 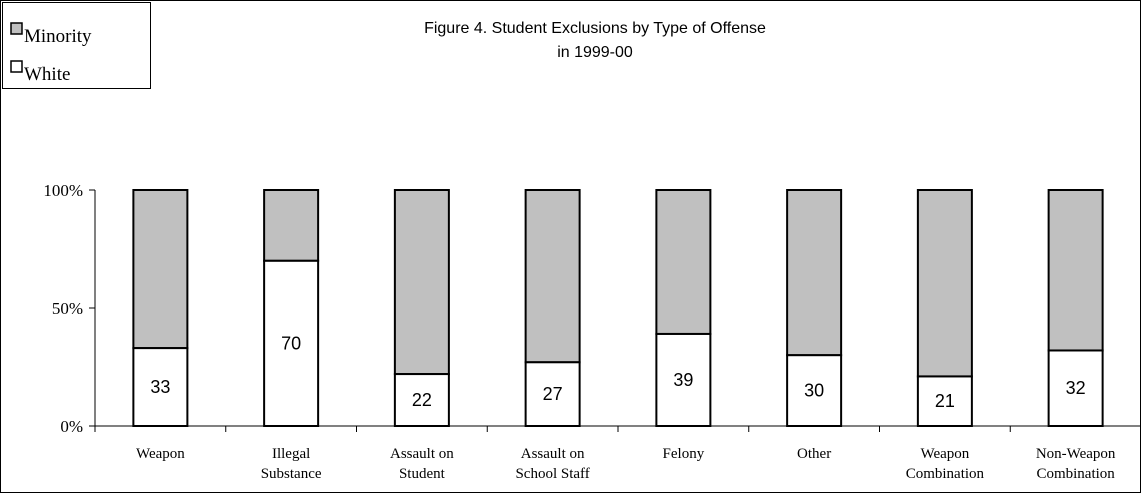 I want to click on y-ticks: 0% 50% 100%, so click(x=69, y=308).